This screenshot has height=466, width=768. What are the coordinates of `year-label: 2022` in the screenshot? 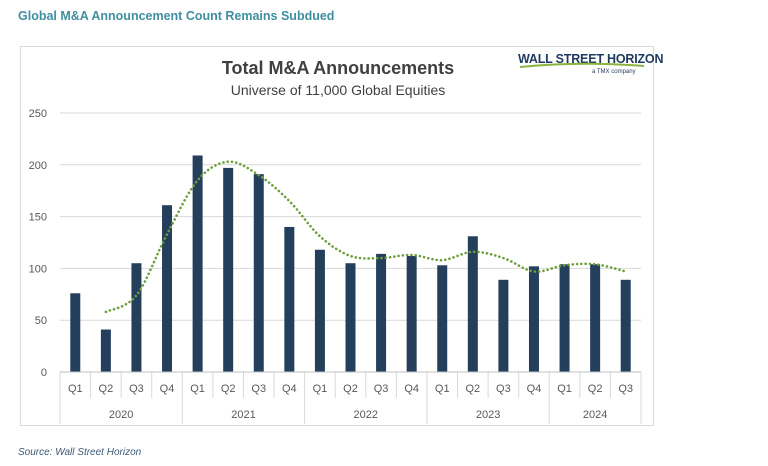 It's located at (366, 415).